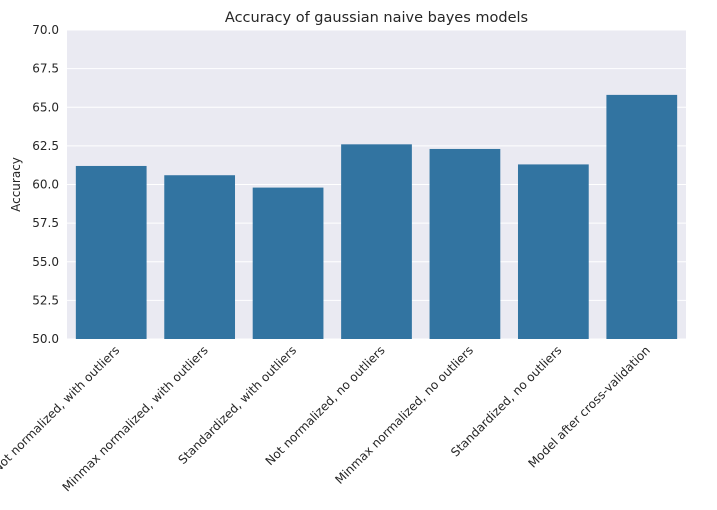 The height and width of the screenshot is (510, 717). Describe the element at coordinates (45, 223) in the screenshot. I see `y-tick-label: 57.5` at that location.